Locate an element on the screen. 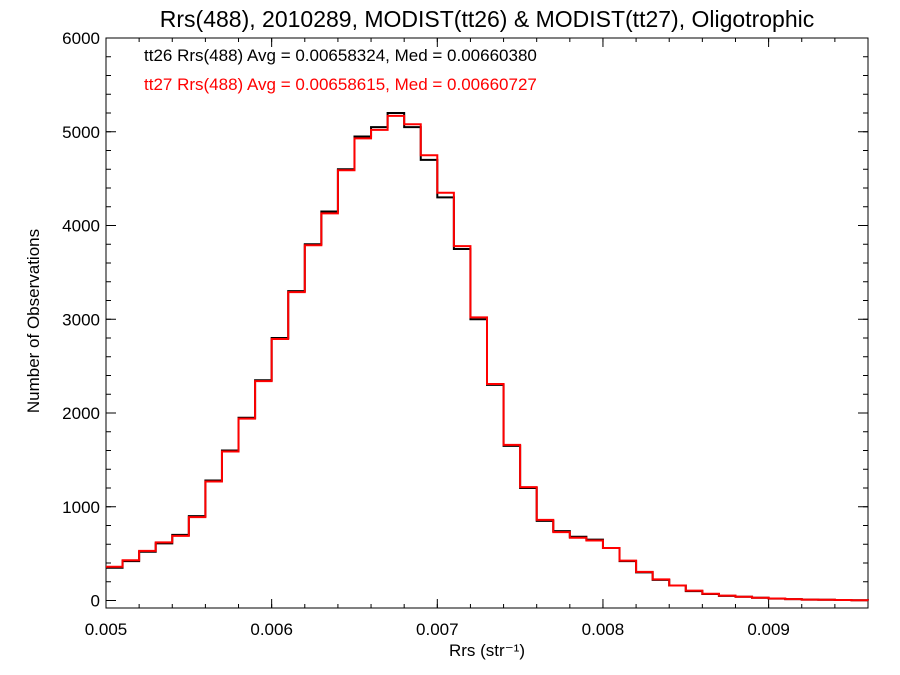 The image size is (900, 675). x-axis-label: Rrs (str⁻¹) is located at coordinates (487, 650).